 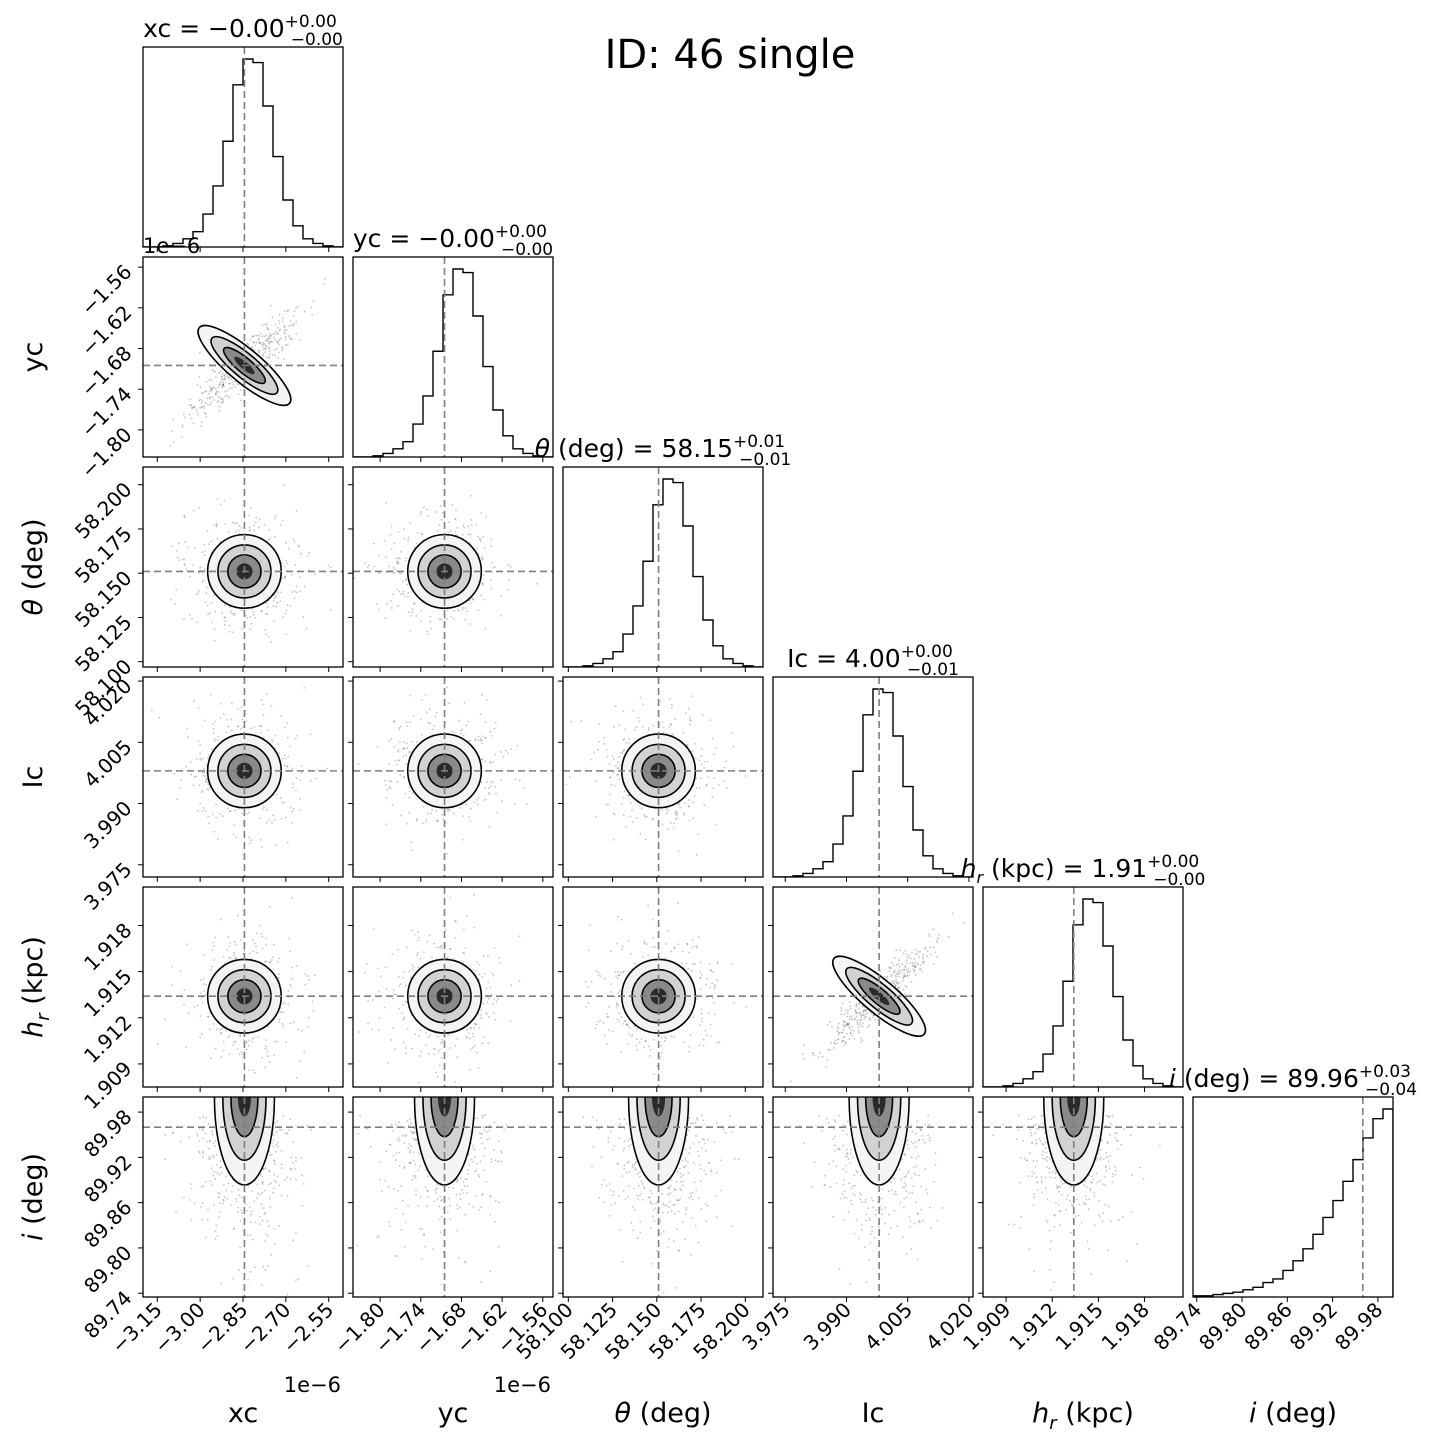 What do you see at coordinates (1177, 1326) in the screenshot?
I see `x-tick-label: 89.74` at bounding box center [1177, 1326].